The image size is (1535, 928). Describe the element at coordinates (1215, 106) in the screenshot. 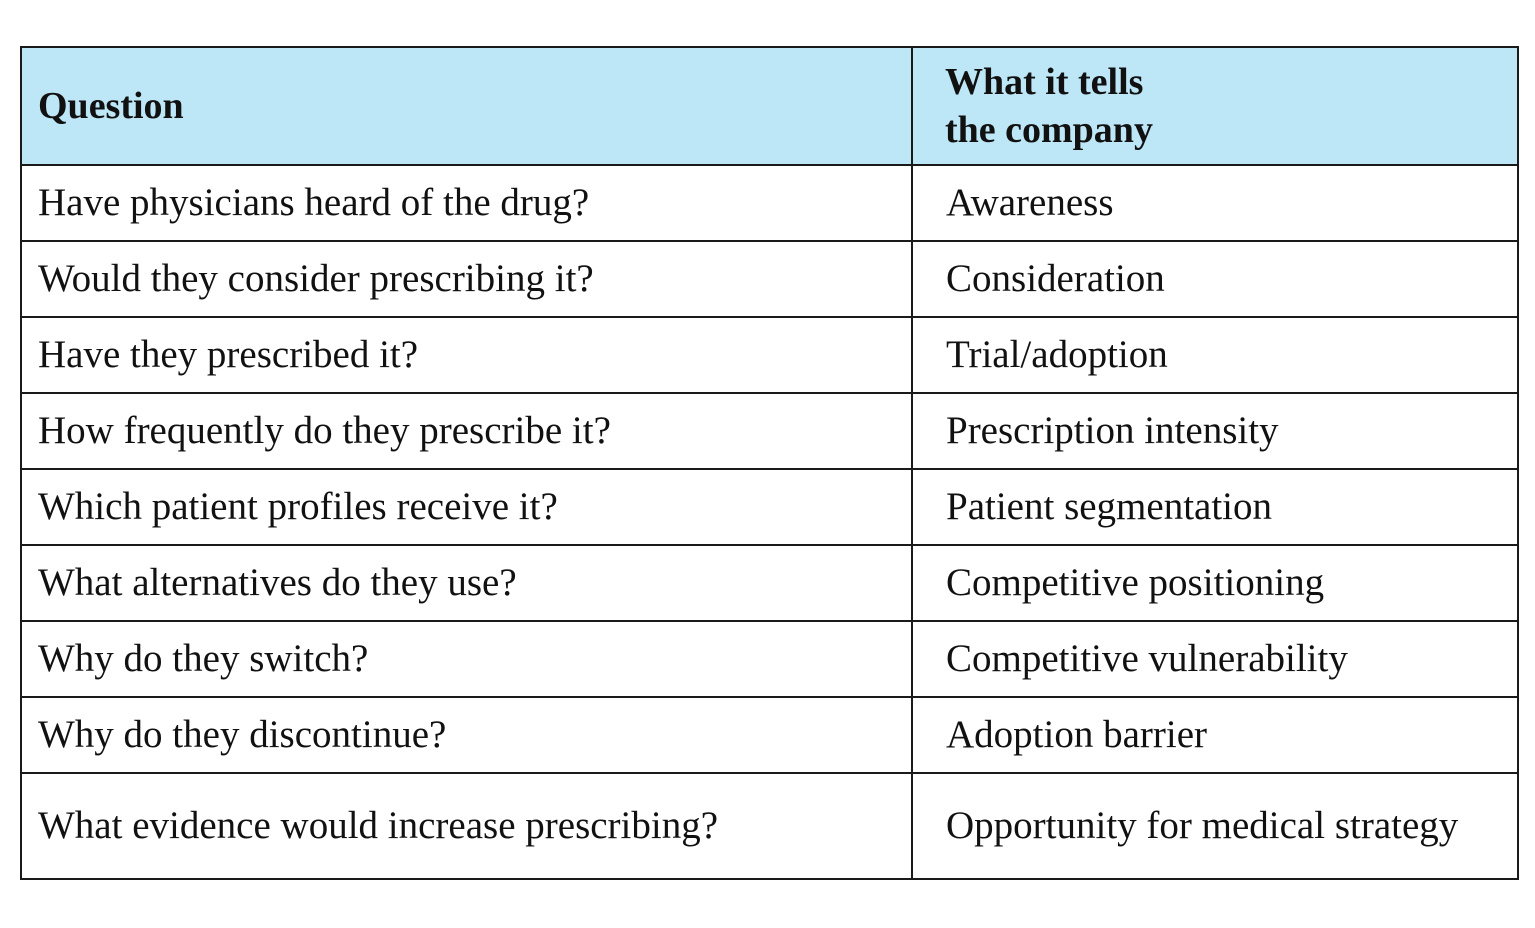

I see `header-what-it-tells: What it tells the company` at that location.